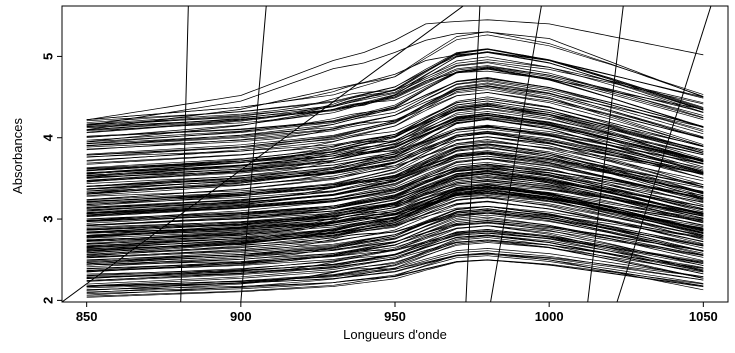  I want to click on x-tick-label: 950, so click(395, 316).